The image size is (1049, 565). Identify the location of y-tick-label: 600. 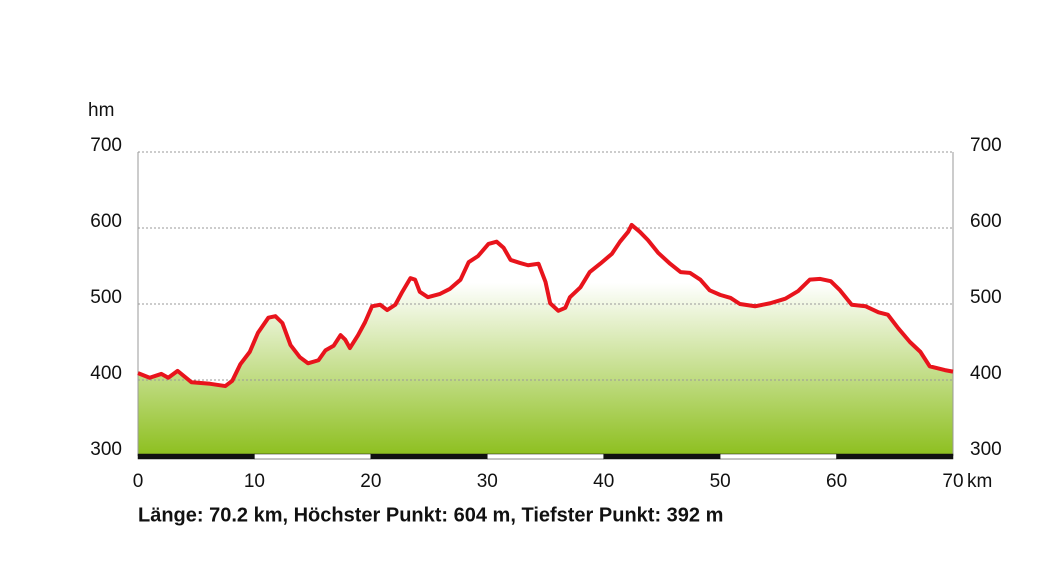
(106, 221).